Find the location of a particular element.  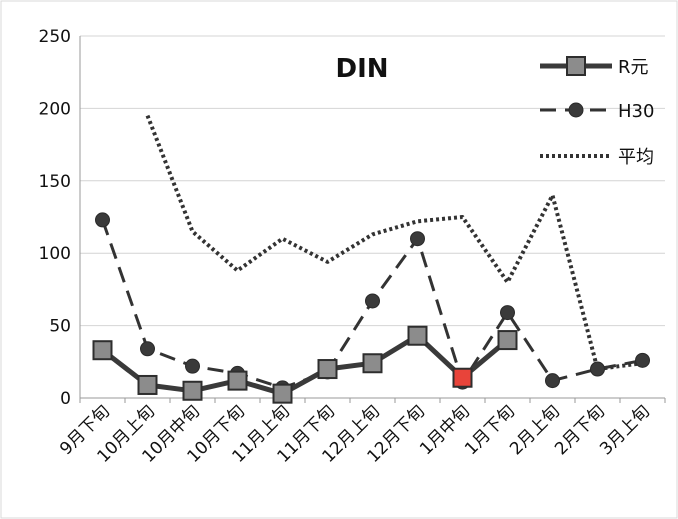

y-tick-150: 150 is located at coordinates (55, 182).